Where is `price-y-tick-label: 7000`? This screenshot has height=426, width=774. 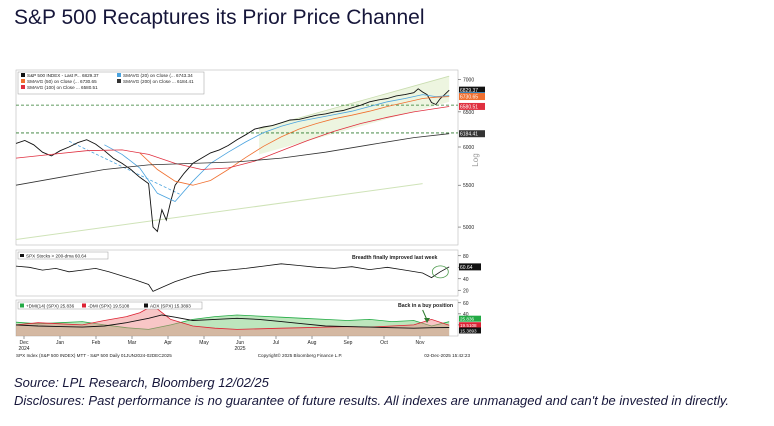
price-y-tick-label: 7000 is located at coordinates (468, 80).